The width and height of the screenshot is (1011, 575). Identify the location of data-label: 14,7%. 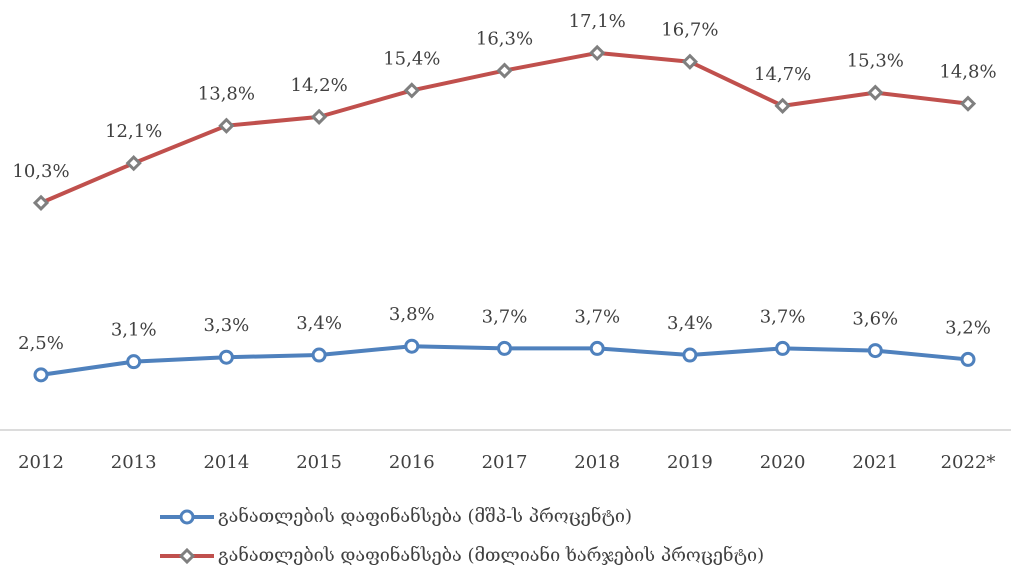
(782, 74).